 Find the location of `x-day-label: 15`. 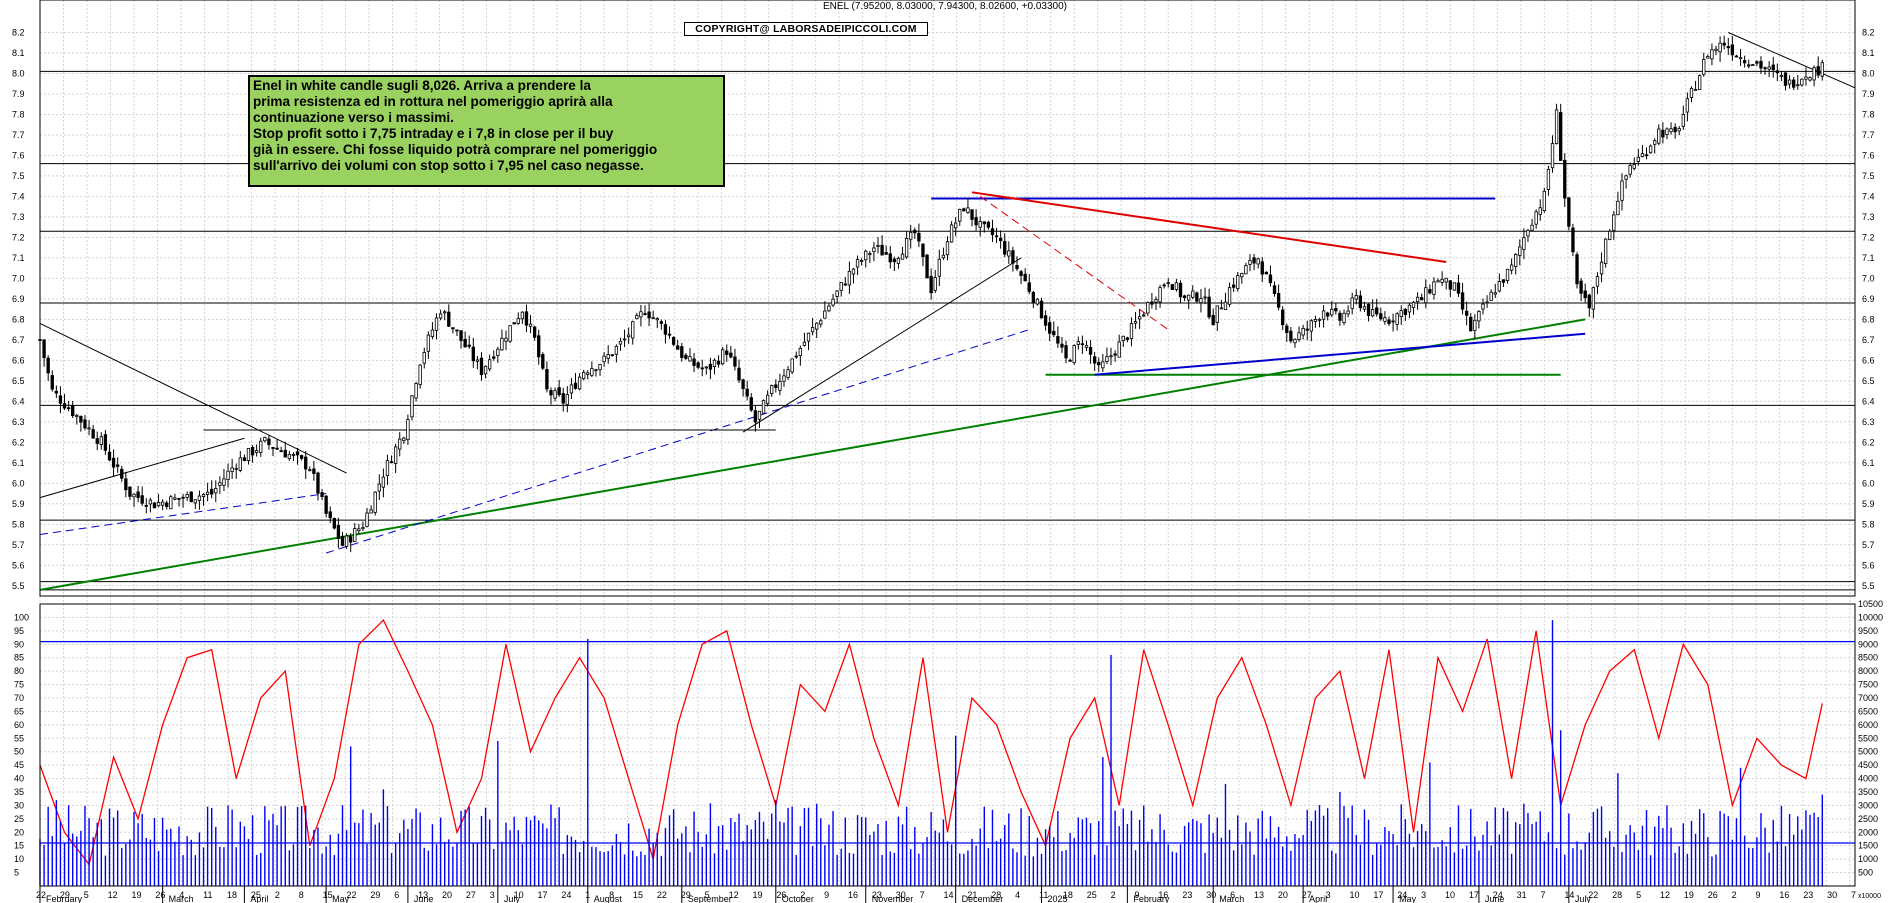

x-day-label: 15 is located at coordinates (638, 895).